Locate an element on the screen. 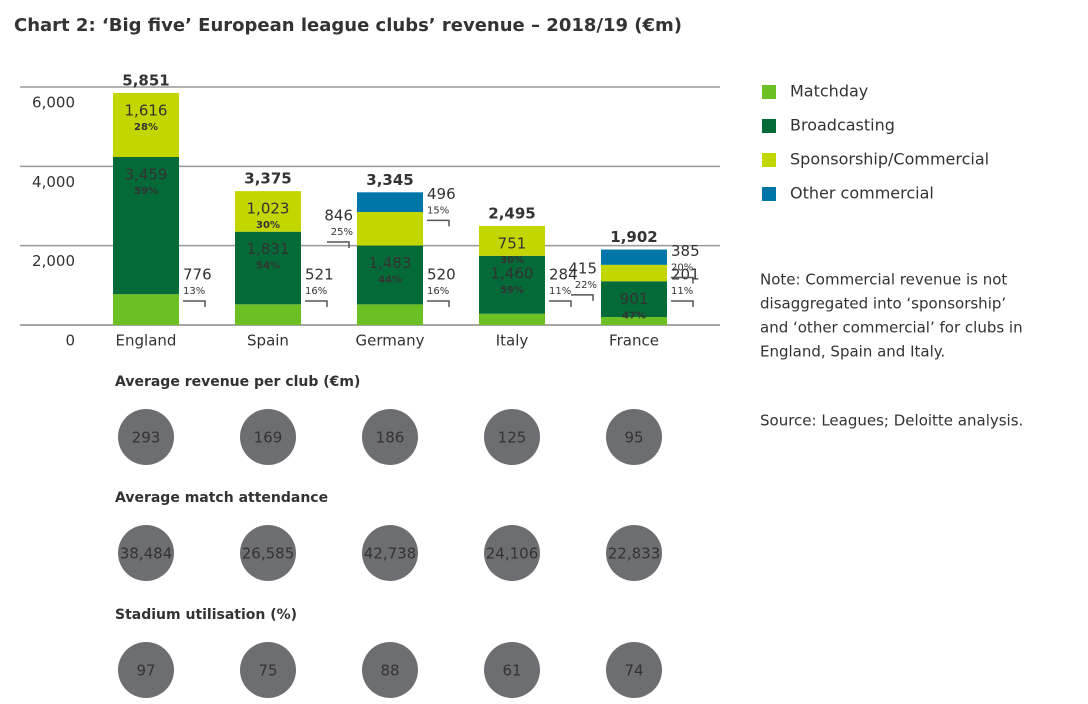  stat-value: 61 is located at coordinates (511, 671).